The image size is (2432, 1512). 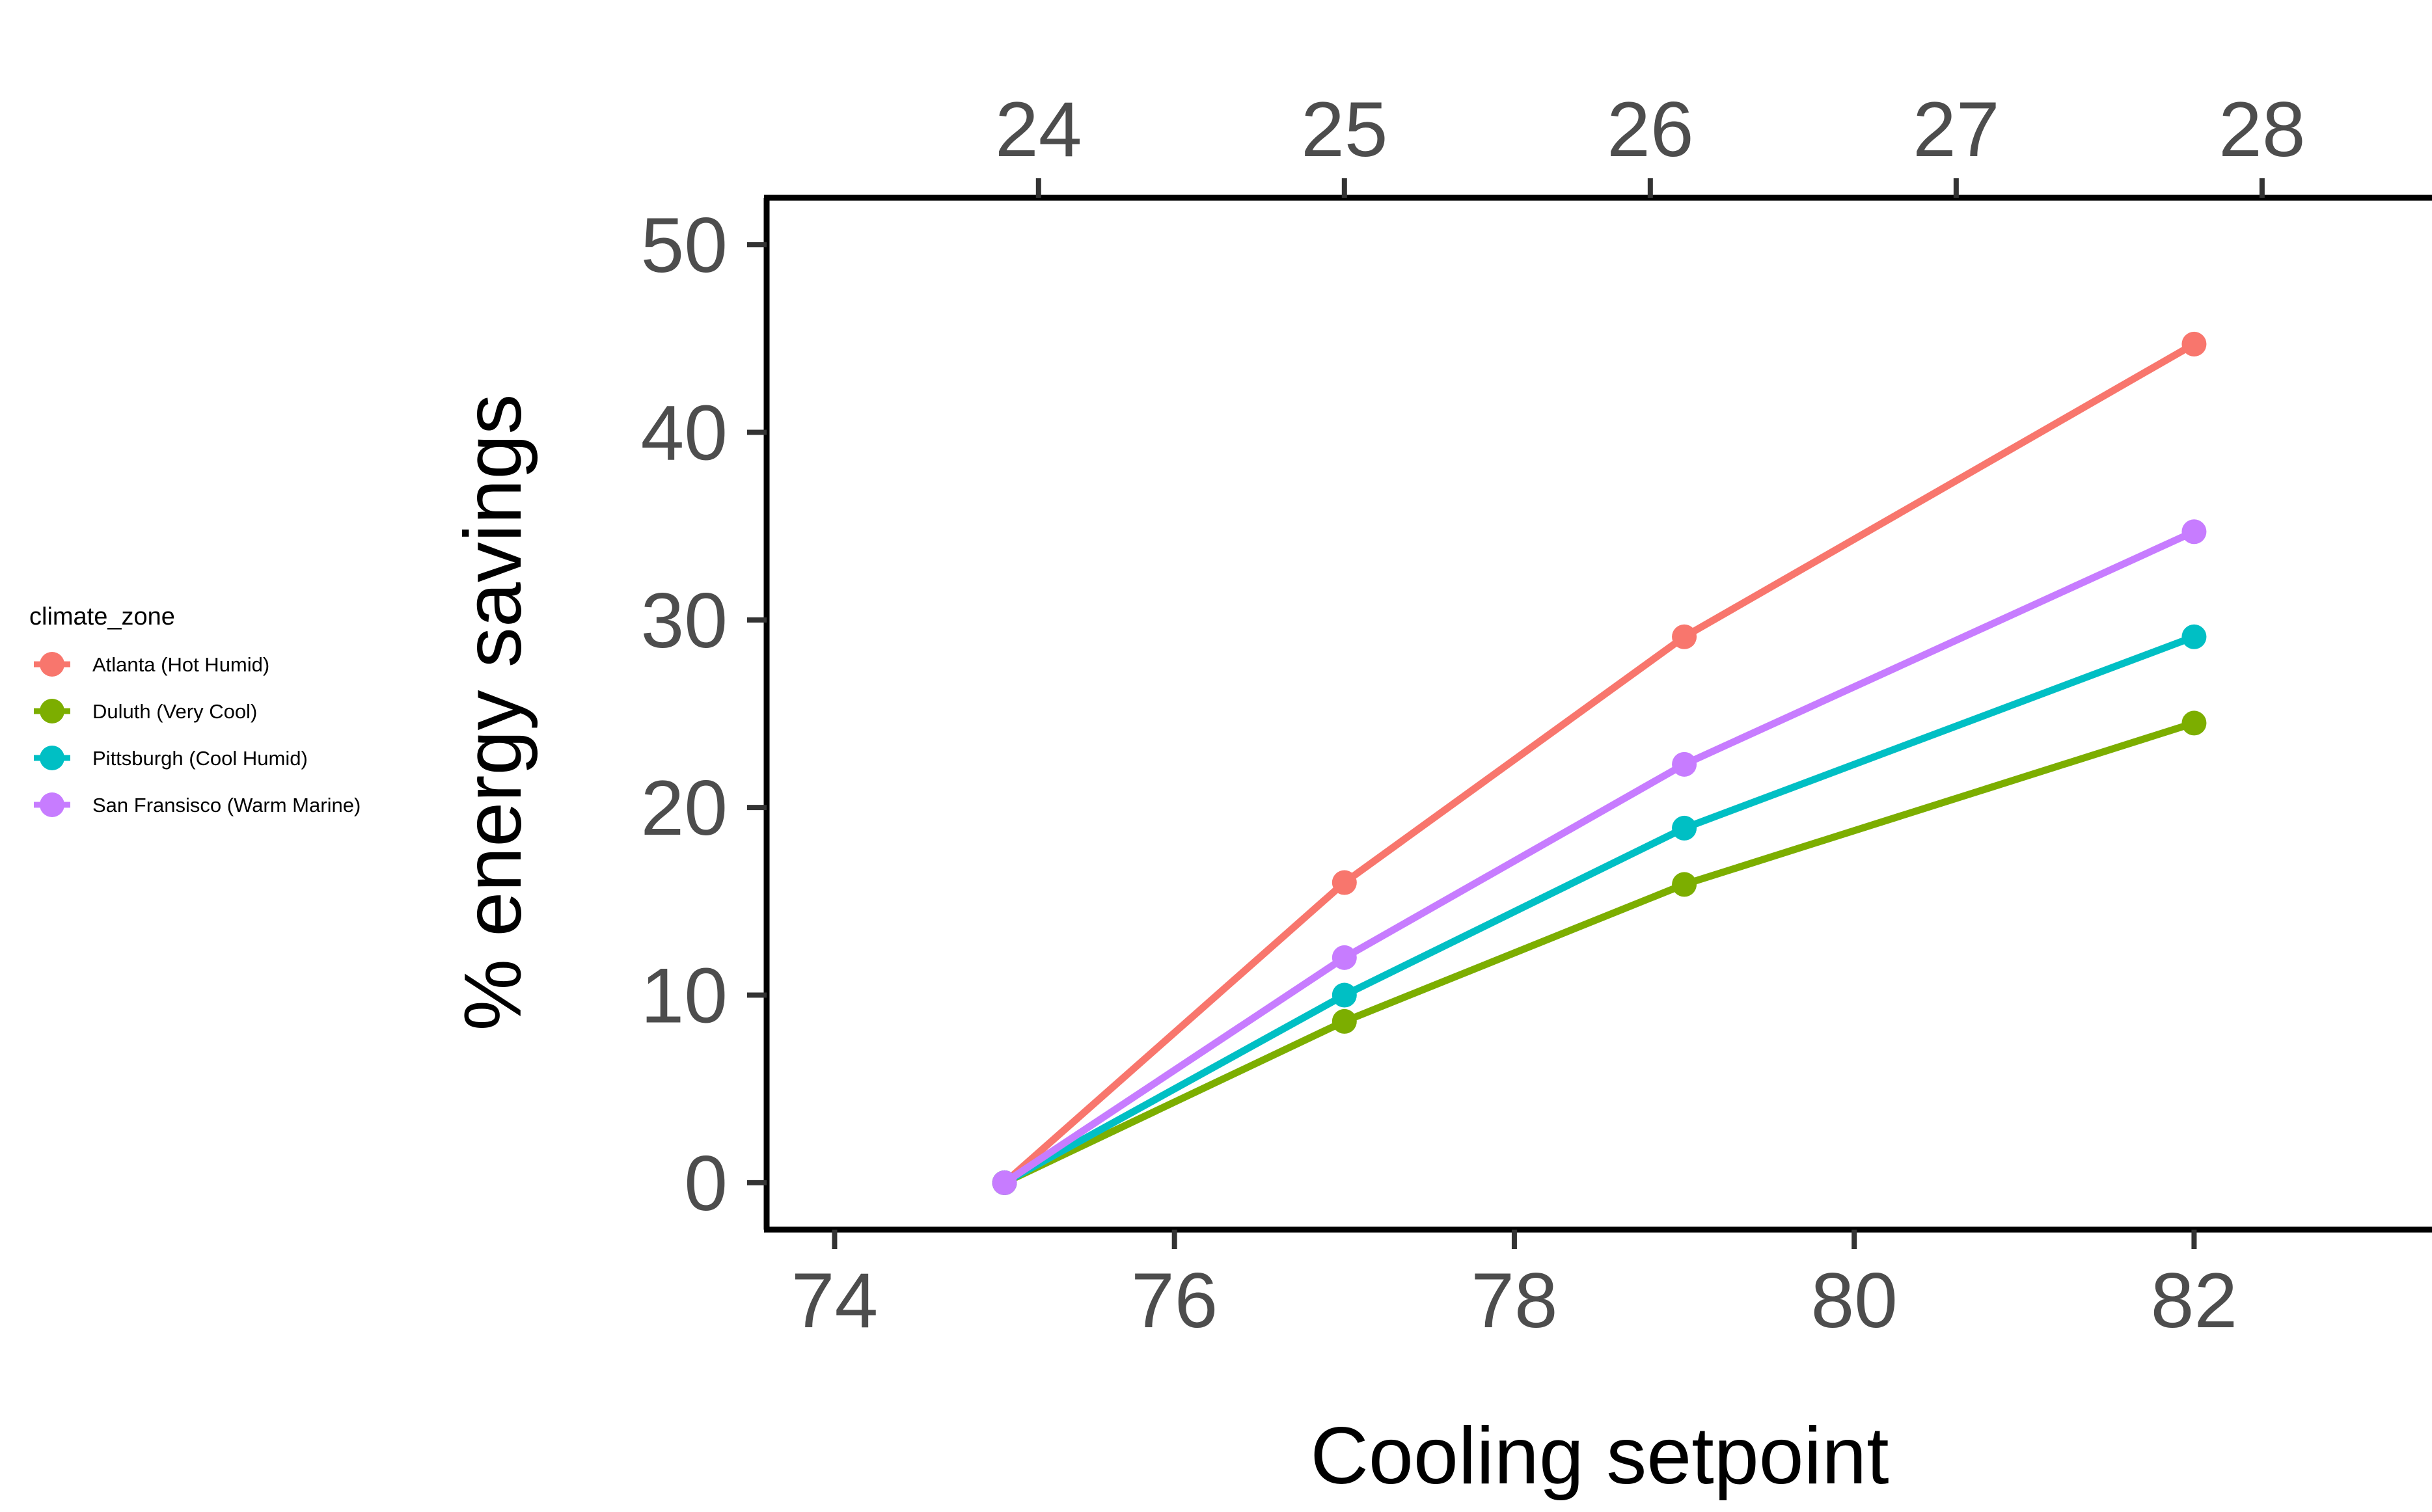 What do you see at coordinates (684, 808) in the screenshot?
I see `y-tick-label: 20` at bounding box center [684, 808].